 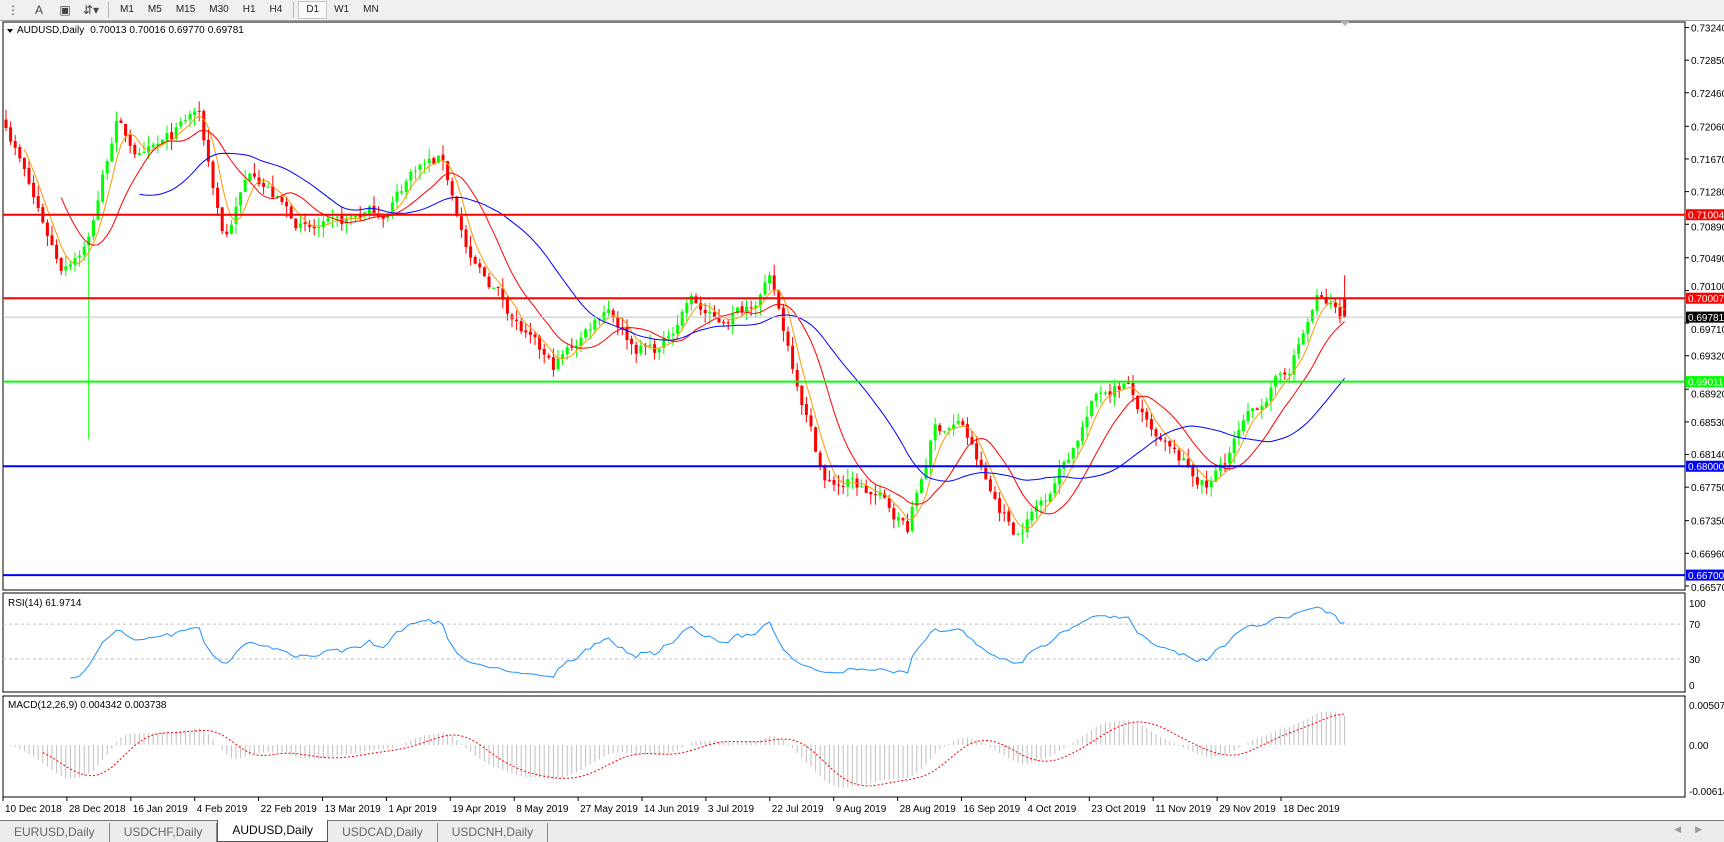 I want to click on tab-usdcad: USDCAD,Daily, so click(x=383, y=832).